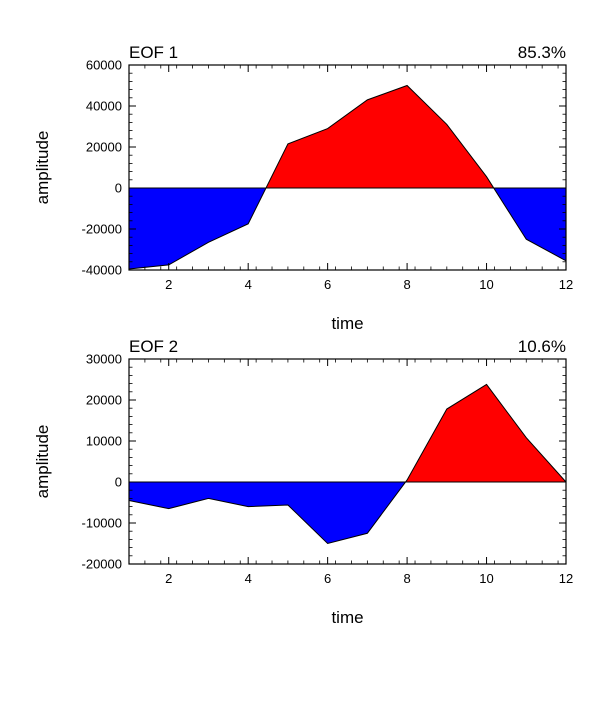 The image size is (612, 727). I want to click on y-tick-label: -10000, so click(102, 523).